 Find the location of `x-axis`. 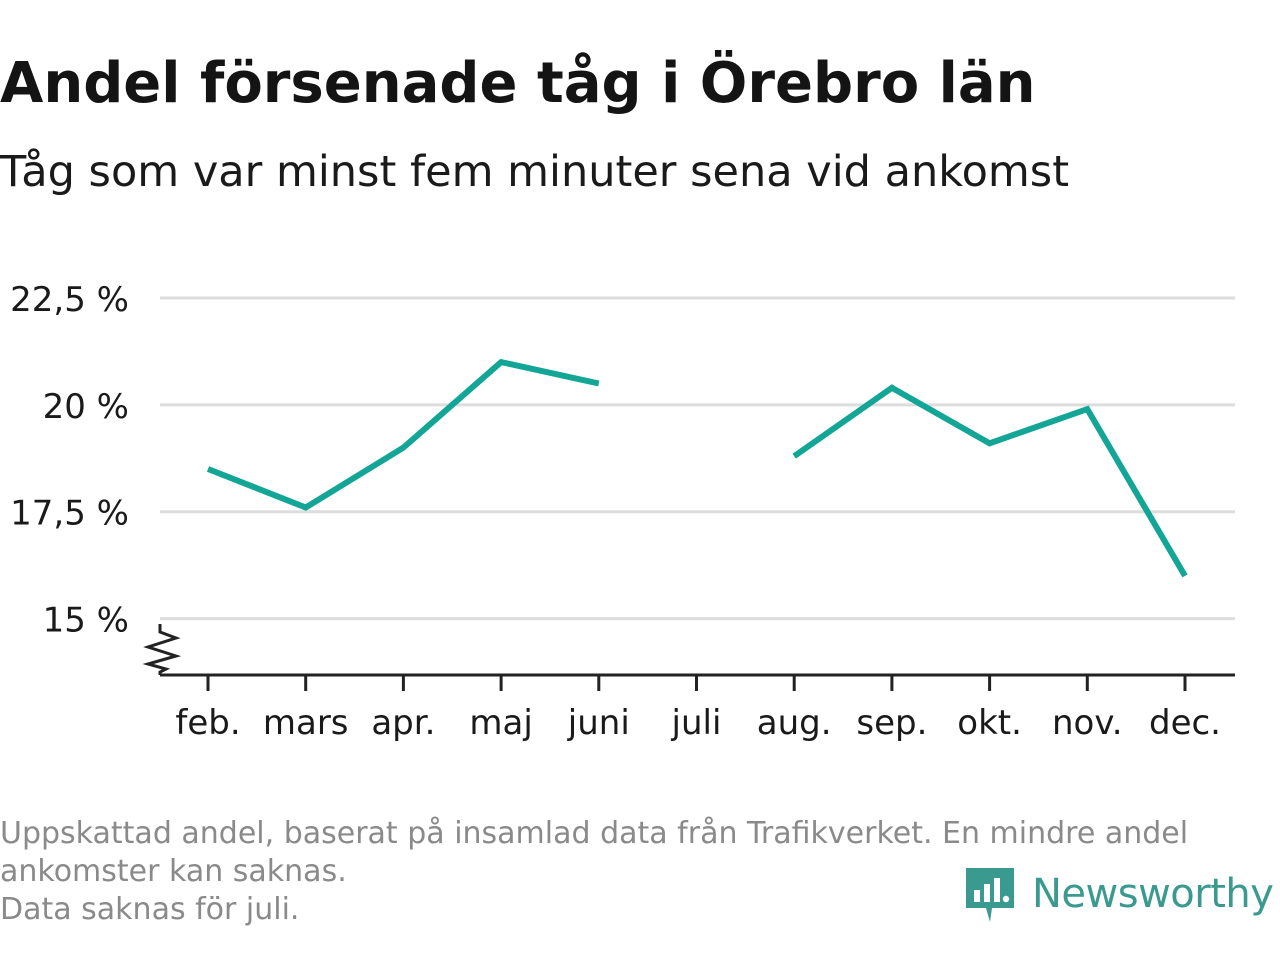

x-axis is located at coordinates (688, 657).